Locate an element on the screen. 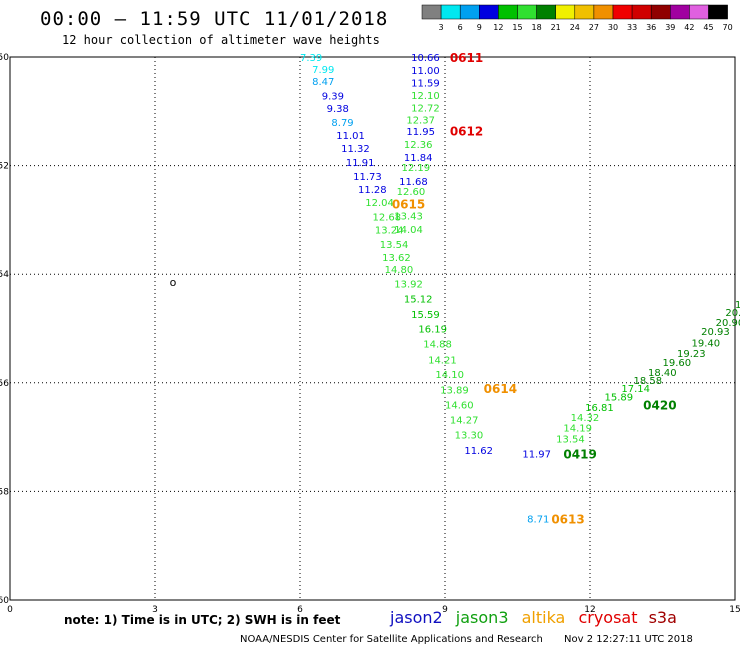  swh-value: 16.81 is located at coordinates (599, 408).